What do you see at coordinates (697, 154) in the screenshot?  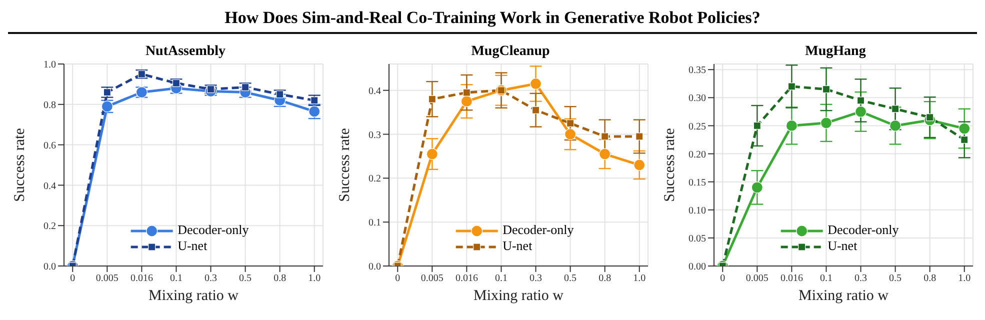 I see `y-tick-label: 0.20` at bounding box center [697, 154].